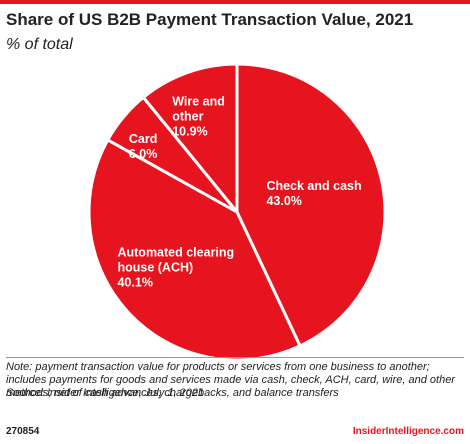  What do you see at coordinates (135, 282) in the screenshot?
I see `slice-value: 40.1%` at bounding box center [135, 282].